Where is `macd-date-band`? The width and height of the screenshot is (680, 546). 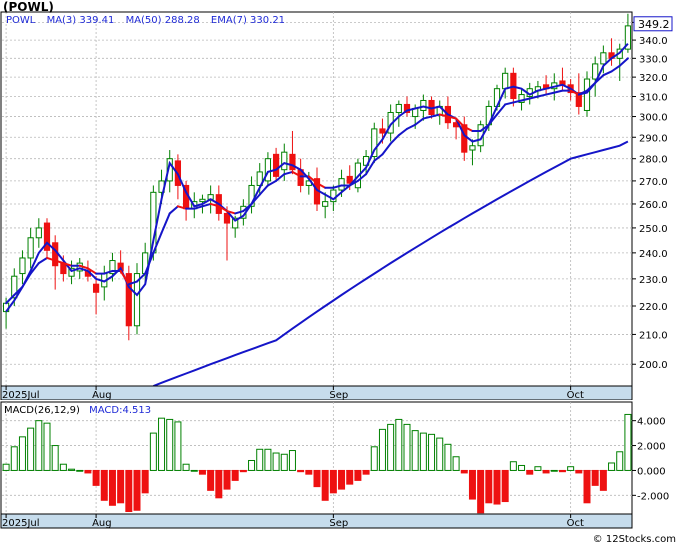 macd-date-band is located at coordinates (316, 521).